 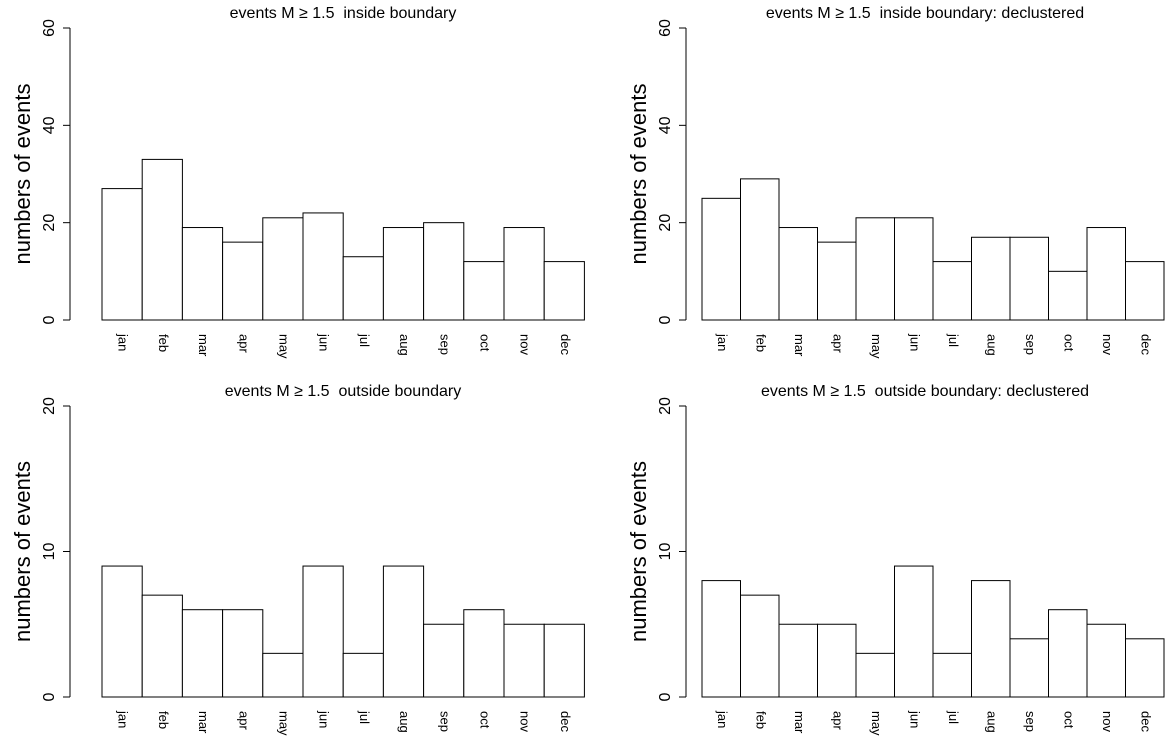 I want to click on chart-title: events M ≥ 1.5 outside boundary, so click(x=343, y=391).